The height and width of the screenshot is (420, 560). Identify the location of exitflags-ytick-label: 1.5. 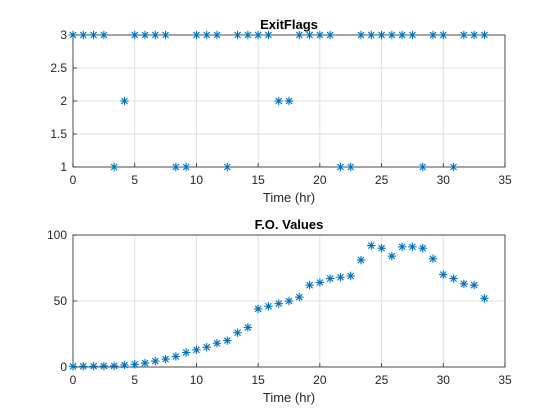
(58, 134).